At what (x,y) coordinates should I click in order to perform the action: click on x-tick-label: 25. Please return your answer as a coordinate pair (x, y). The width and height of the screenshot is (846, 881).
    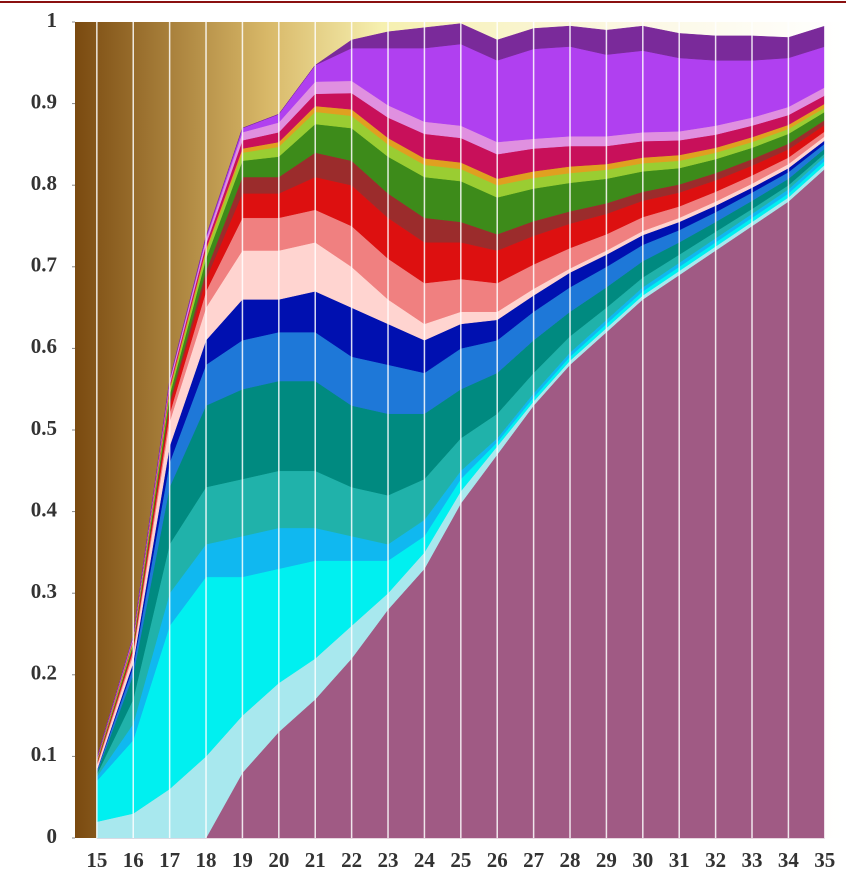
    Looking at the image, I should click on (460, 860).